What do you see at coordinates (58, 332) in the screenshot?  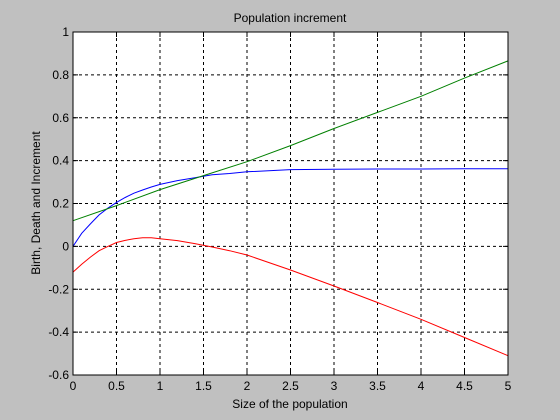 I see `y-tick-label: -0.4` at bounding box center [58, 332].